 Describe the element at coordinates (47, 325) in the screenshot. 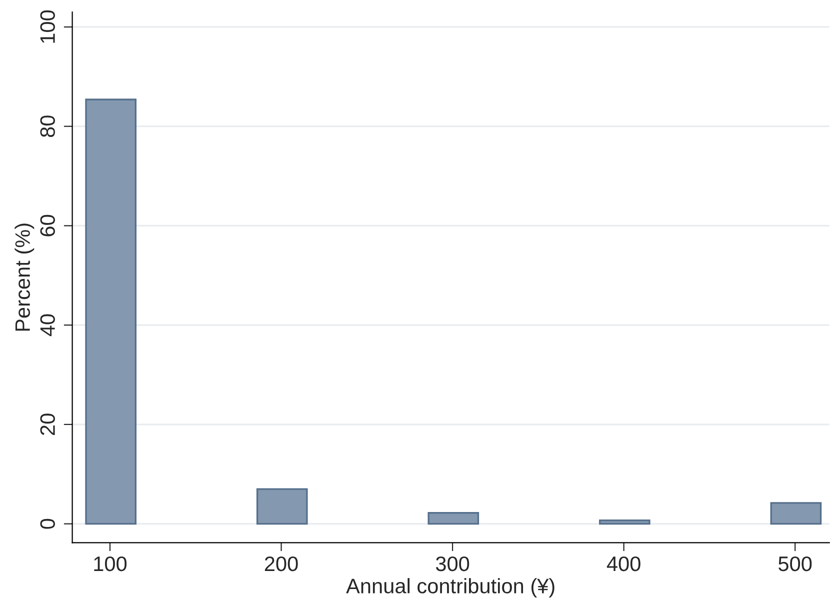

I see `y-tick-label: 40` at that location.